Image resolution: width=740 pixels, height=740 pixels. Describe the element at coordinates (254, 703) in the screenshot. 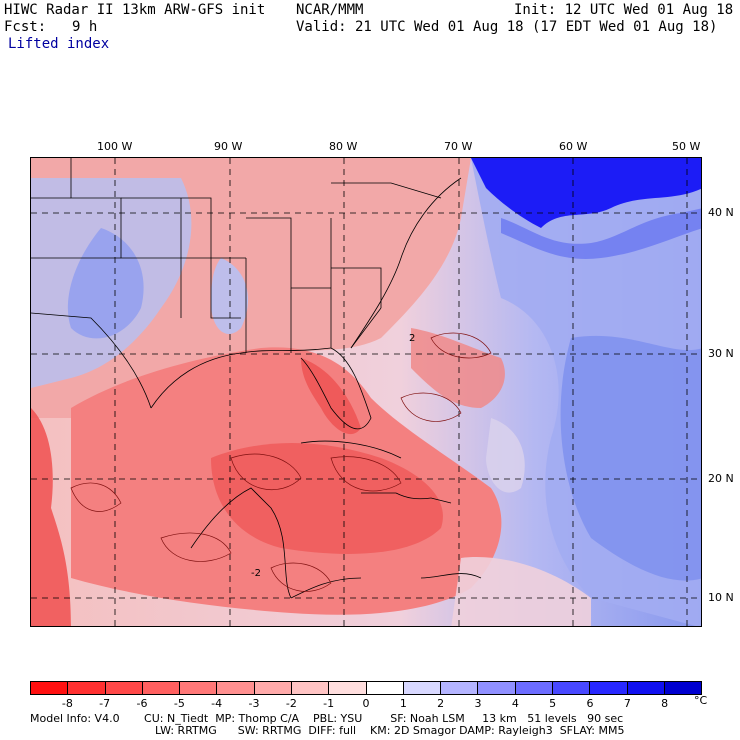

I see `colorbar-tick-label: -3` at that location.